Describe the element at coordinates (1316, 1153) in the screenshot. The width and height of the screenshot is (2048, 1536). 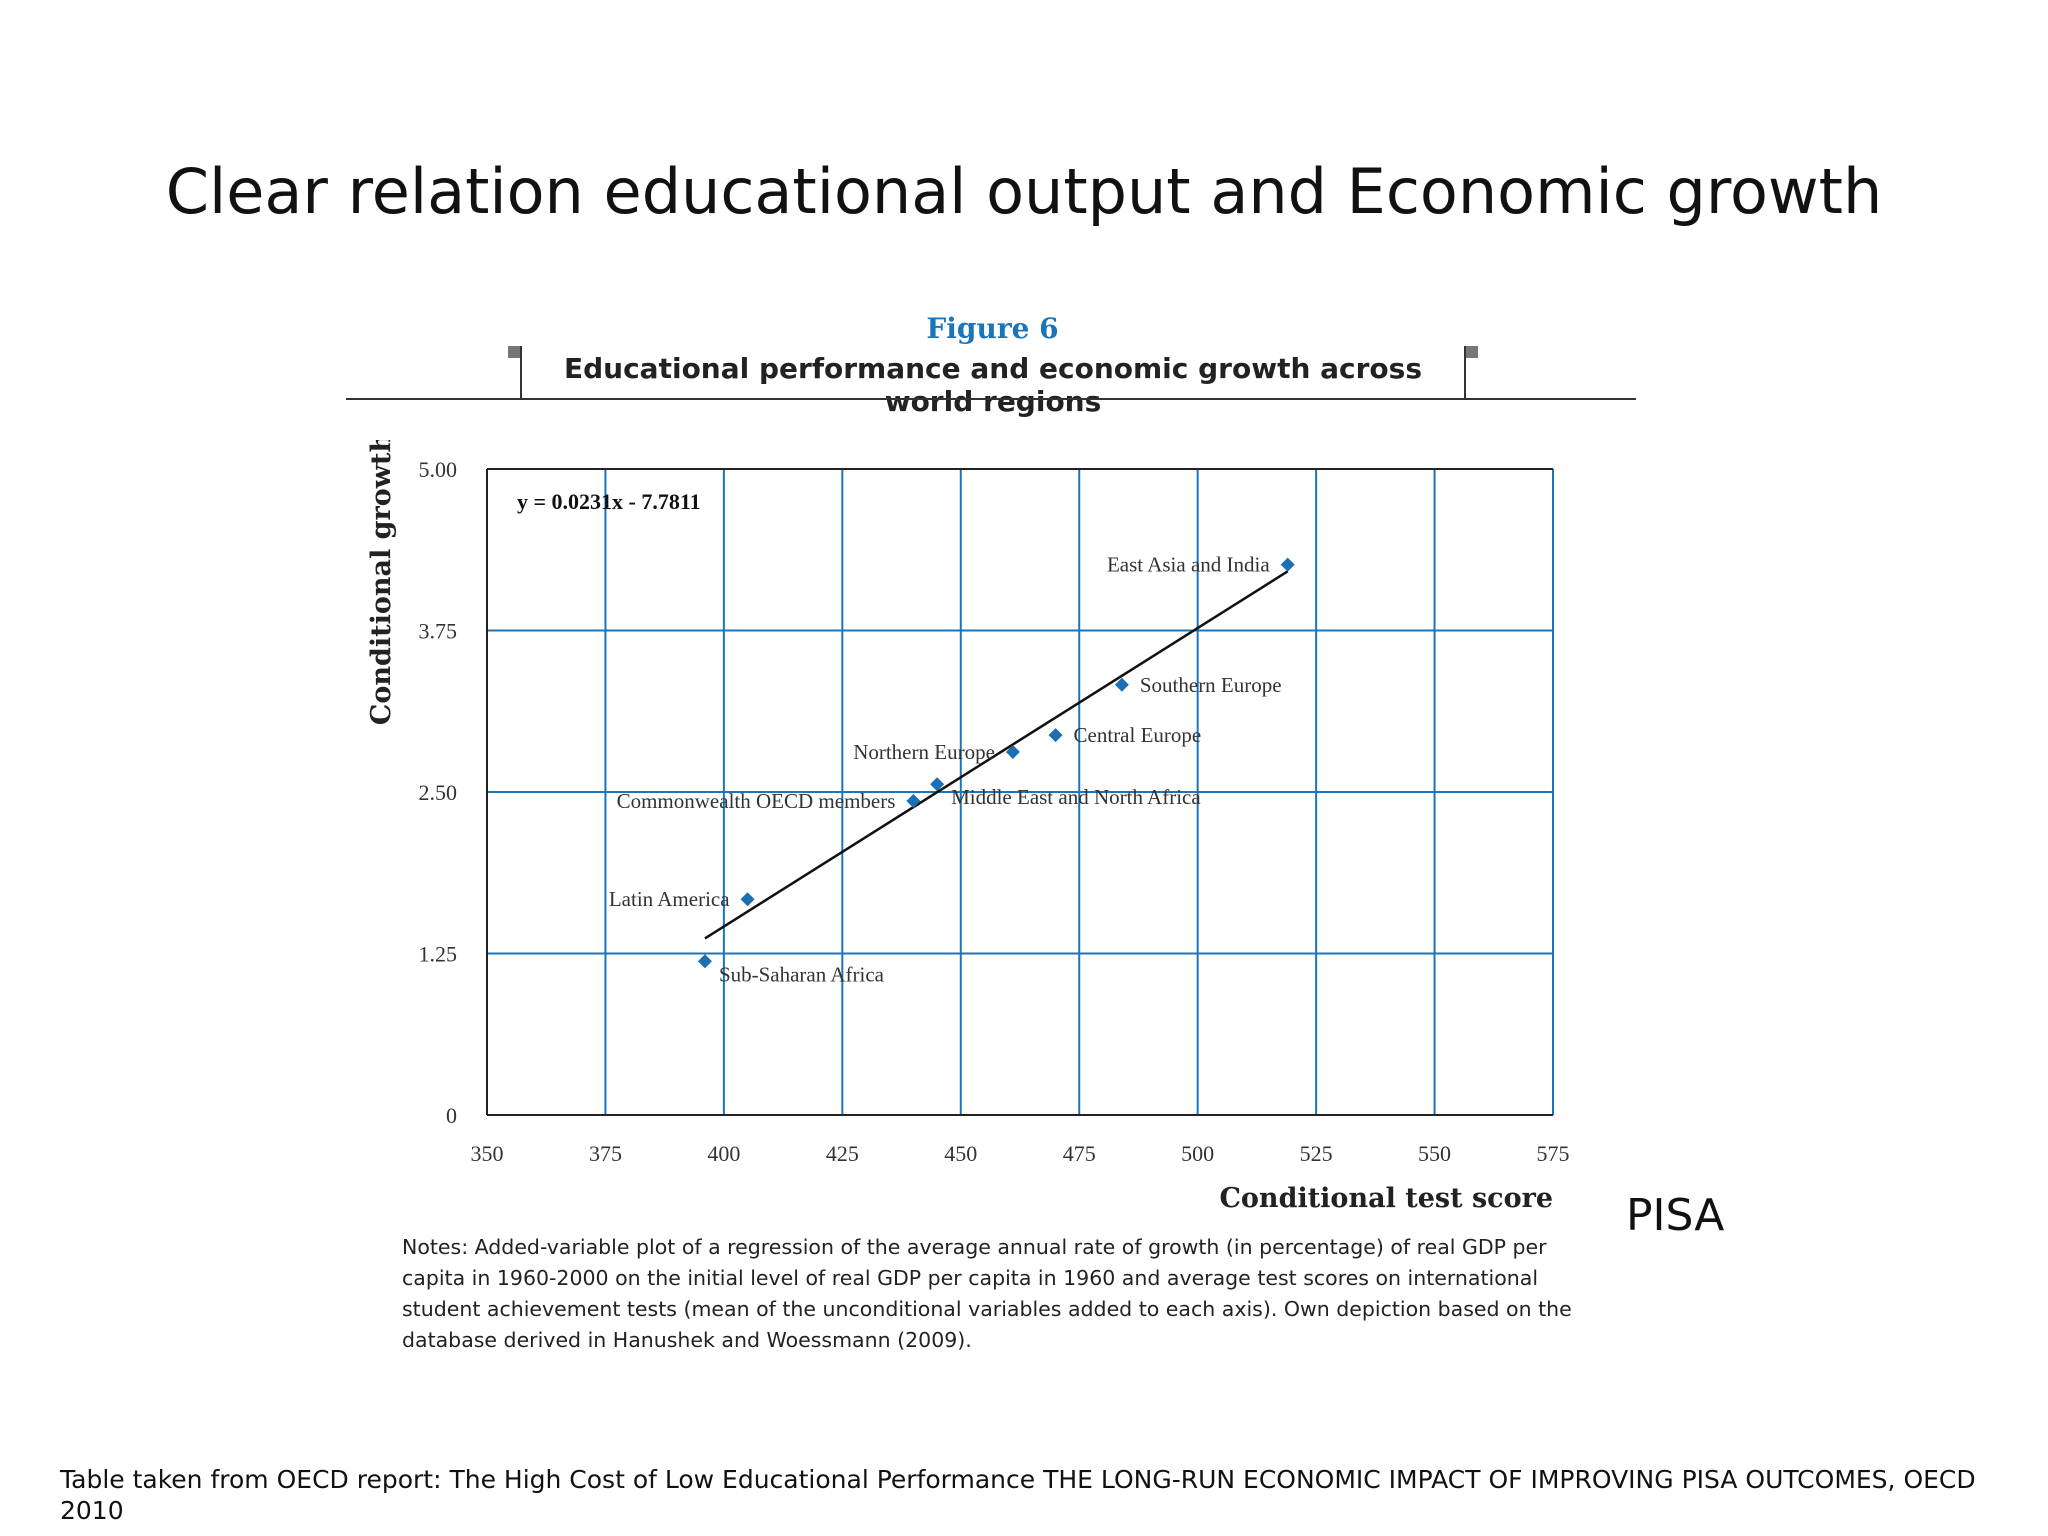
I see `x-tick-label-525: 525` at that location.